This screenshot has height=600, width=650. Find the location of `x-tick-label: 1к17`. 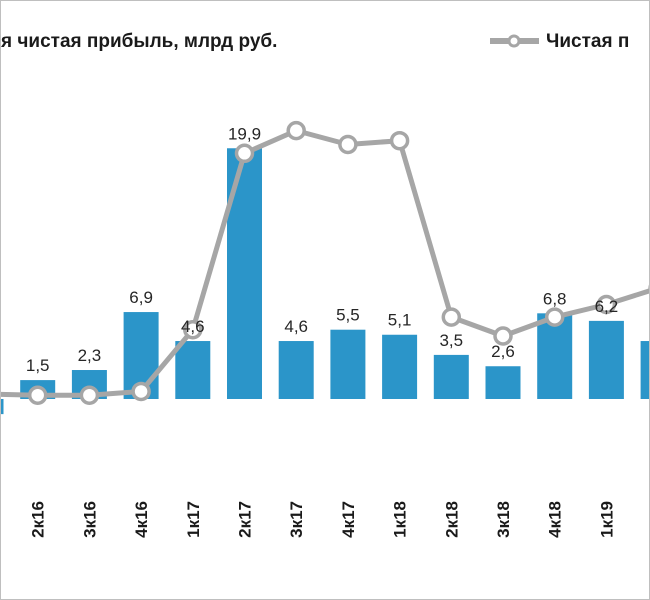

x-tick-label: 1к17 is located at coordinates (193, 519).